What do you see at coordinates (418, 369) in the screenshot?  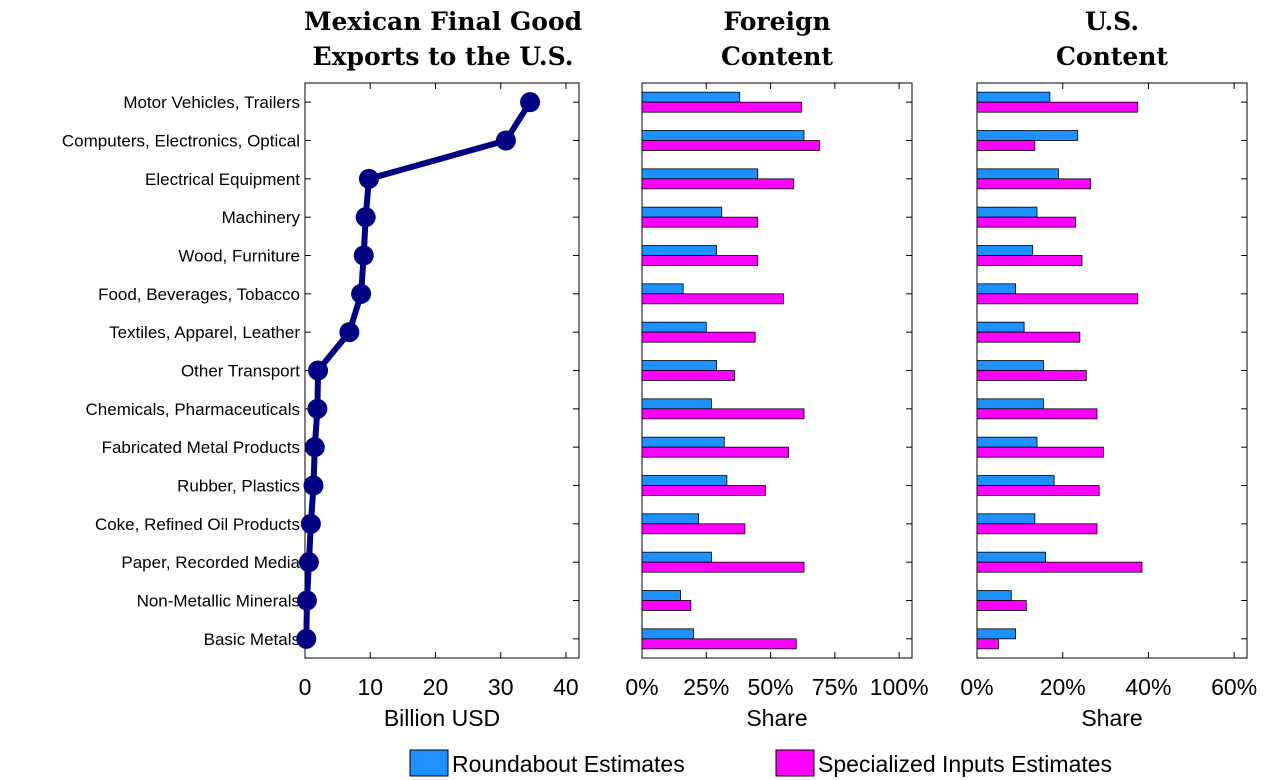 I see `exports-line` at bounding box center [418, 369].